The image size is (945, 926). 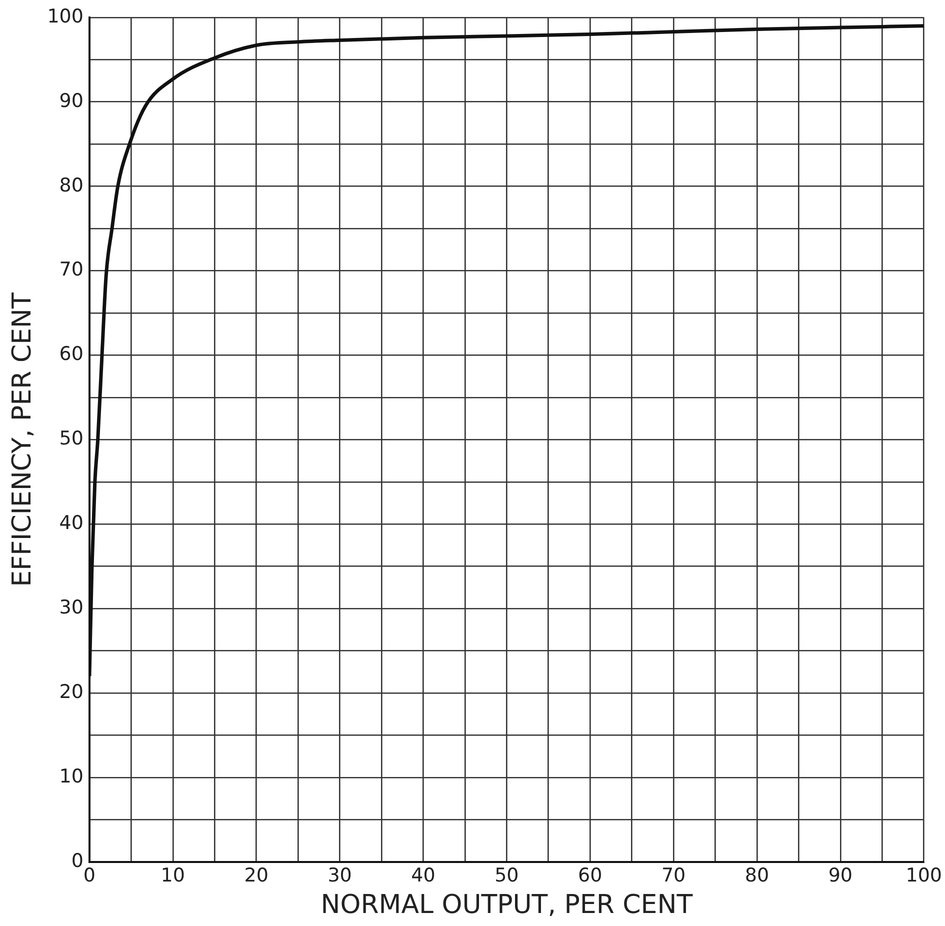 What do you see at coordinates (506, 875) in the screenshot?
I see `x-tick-label: 50` at bounding box center [506, 875].